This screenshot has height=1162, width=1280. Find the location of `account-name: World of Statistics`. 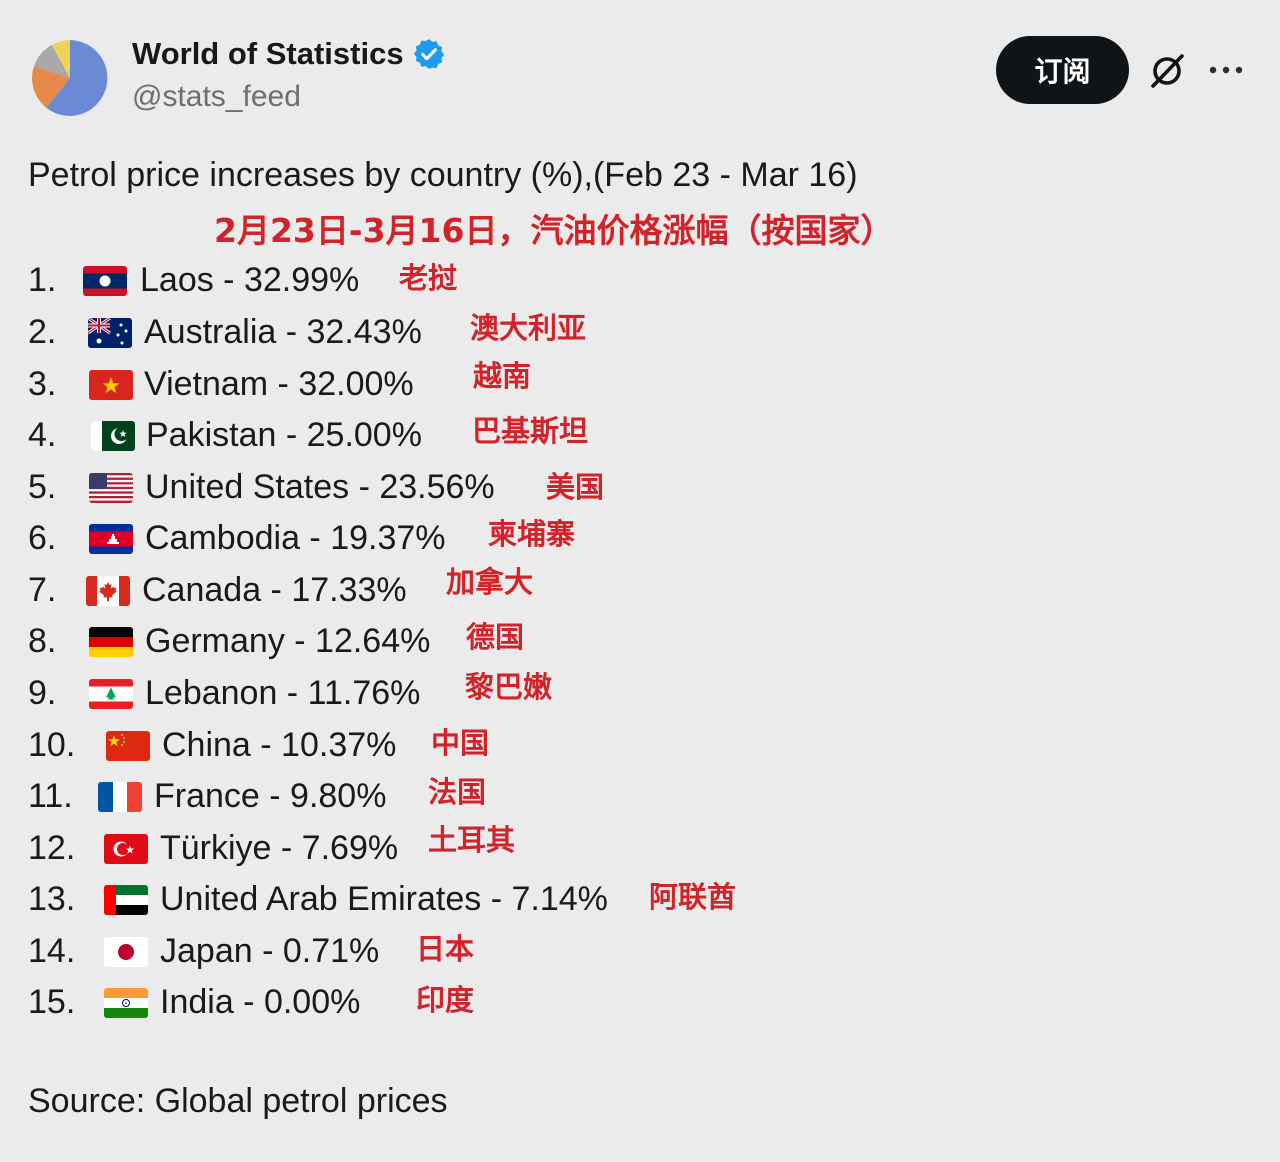

account-name: World of Statistics is located at coordinates (268, 53).